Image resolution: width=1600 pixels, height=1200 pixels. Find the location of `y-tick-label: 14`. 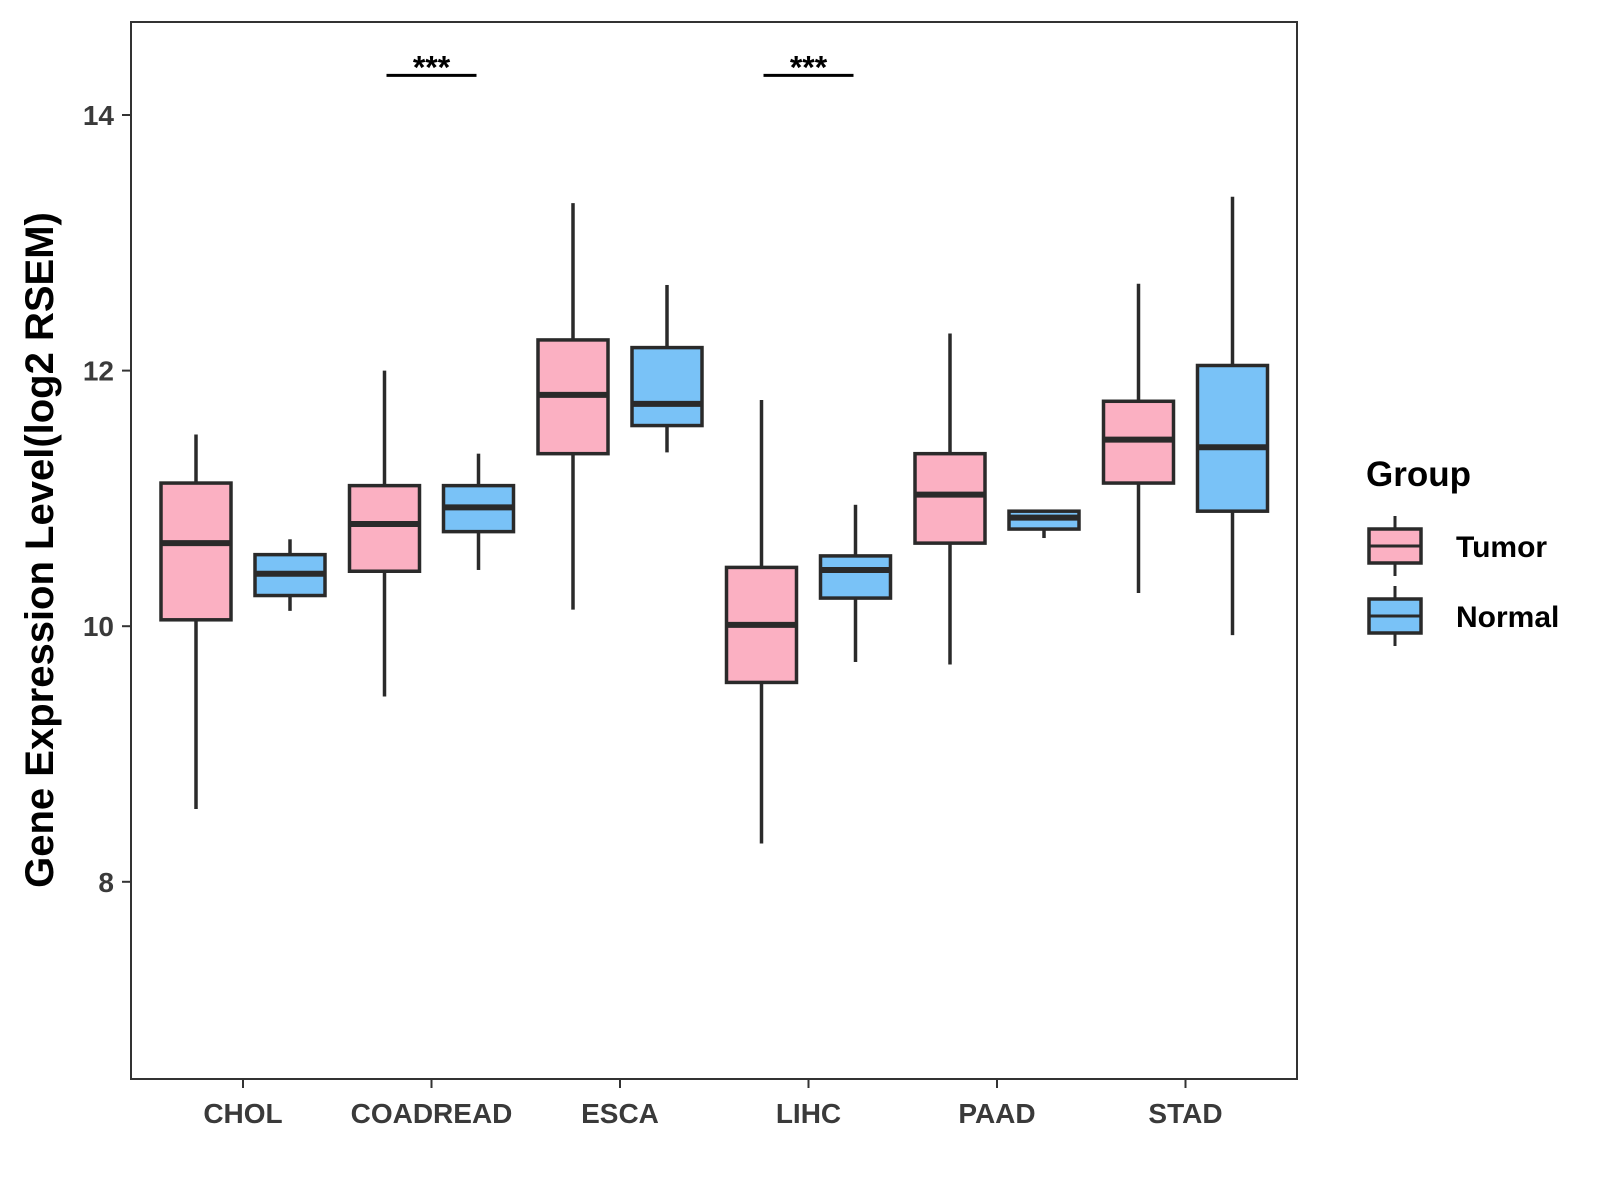

y-tick-label: 14 is located at coordinates (99, 115).